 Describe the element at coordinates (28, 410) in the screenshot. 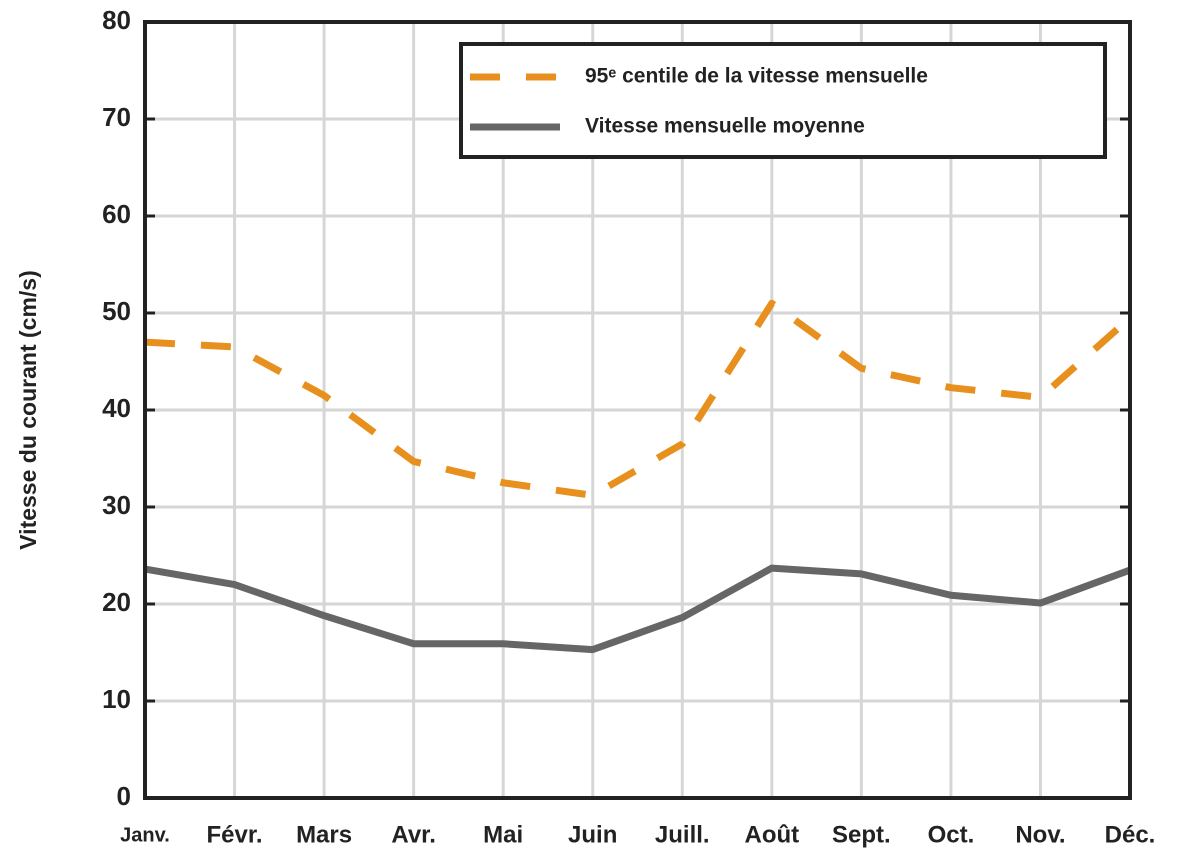

I see `y-axis-label: Vitesse du courant (cm/s)` at that location.